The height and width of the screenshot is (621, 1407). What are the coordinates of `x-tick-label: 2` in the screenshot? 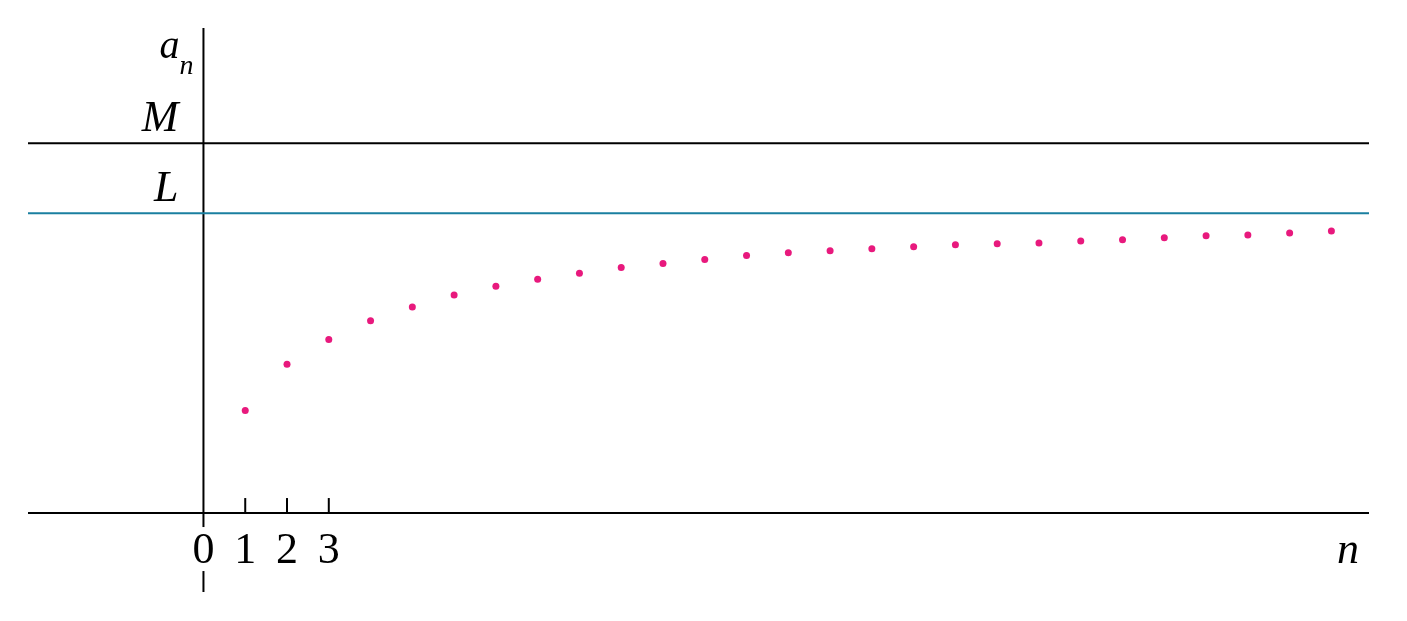 It's located at (287, 549).